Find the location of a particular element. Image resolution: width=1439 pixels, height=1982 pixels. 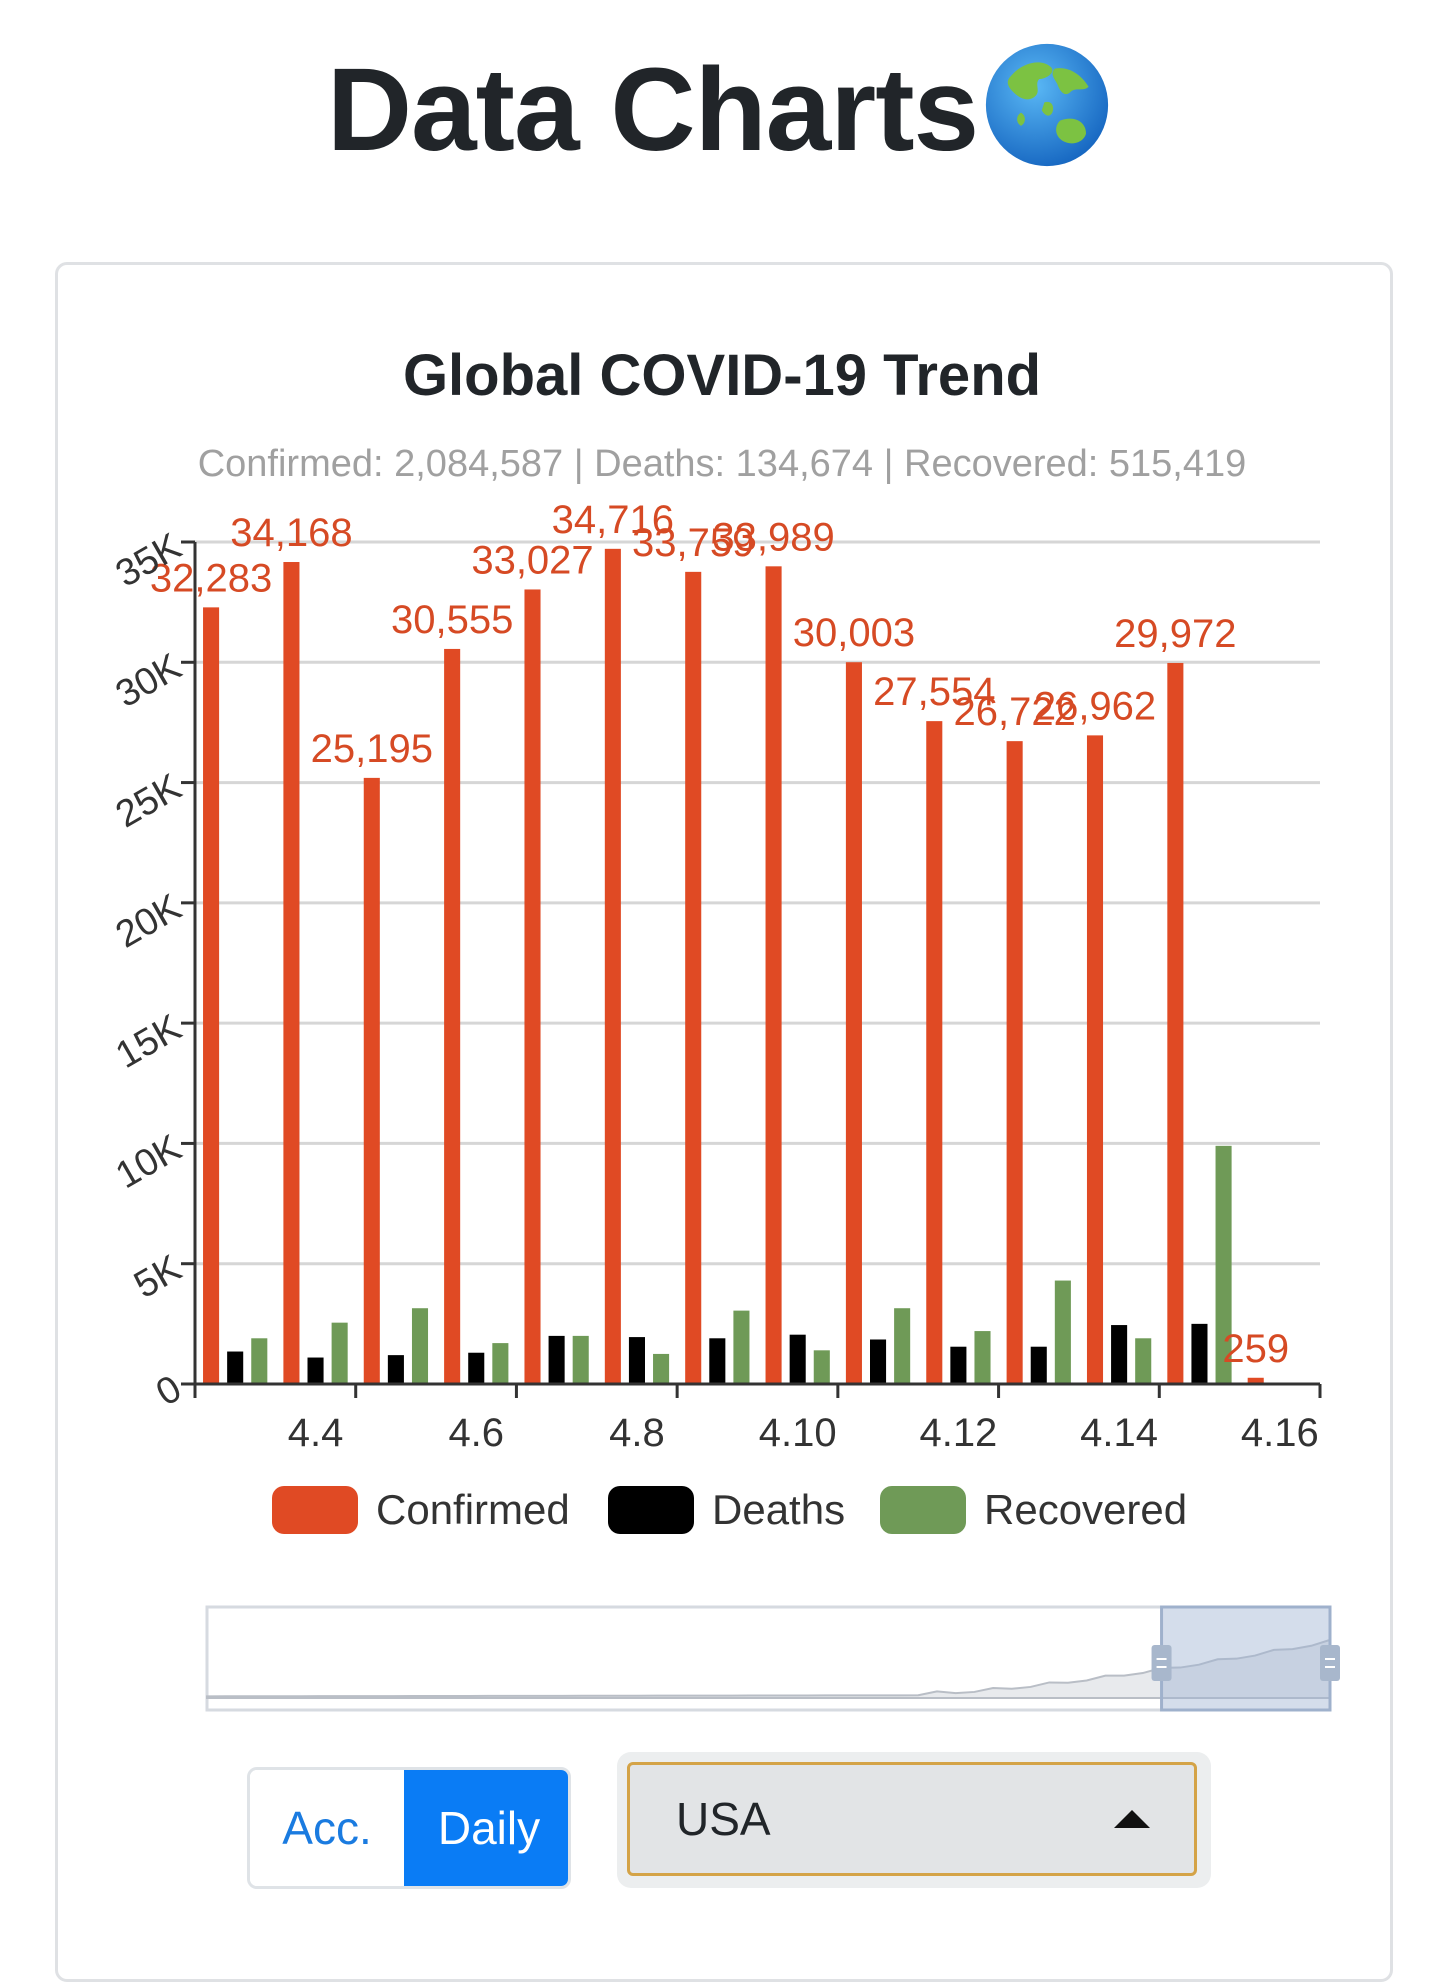

legend: Confirmed Deaths Recovered is located at coordinates (729, 1510).